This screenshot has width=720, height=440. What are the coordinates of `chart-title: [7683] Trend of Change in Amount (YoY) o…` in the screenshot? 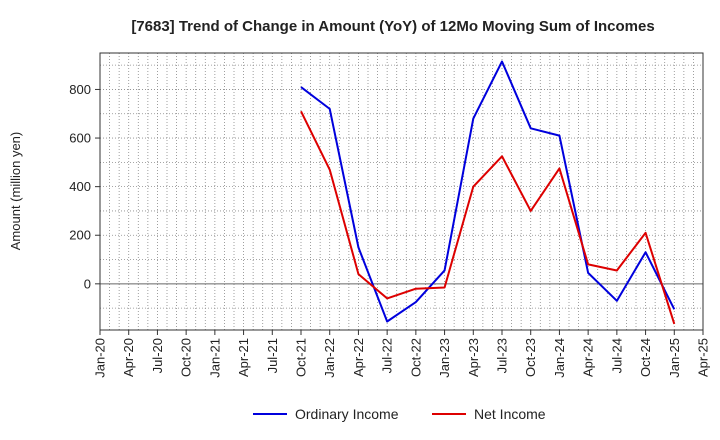 It's located at (392, 26).